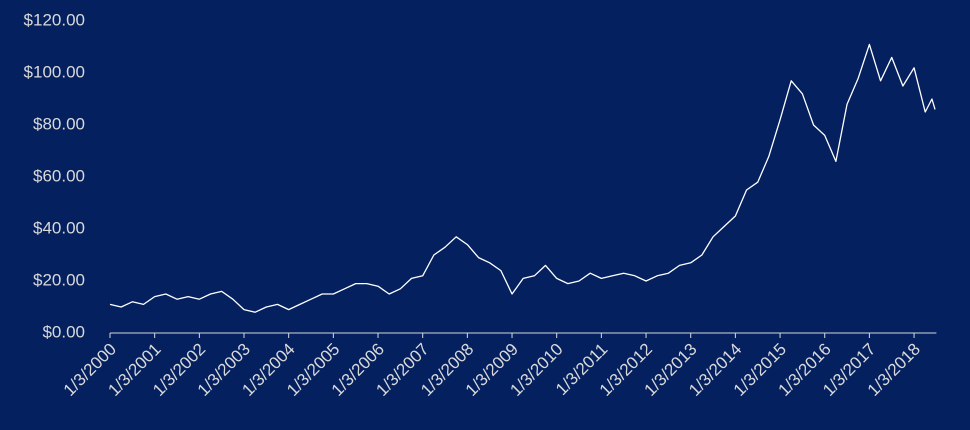 The height and width of the screenshot is (430, 970). I want to click on y-tick-label: $80.00, so click(59, 123).